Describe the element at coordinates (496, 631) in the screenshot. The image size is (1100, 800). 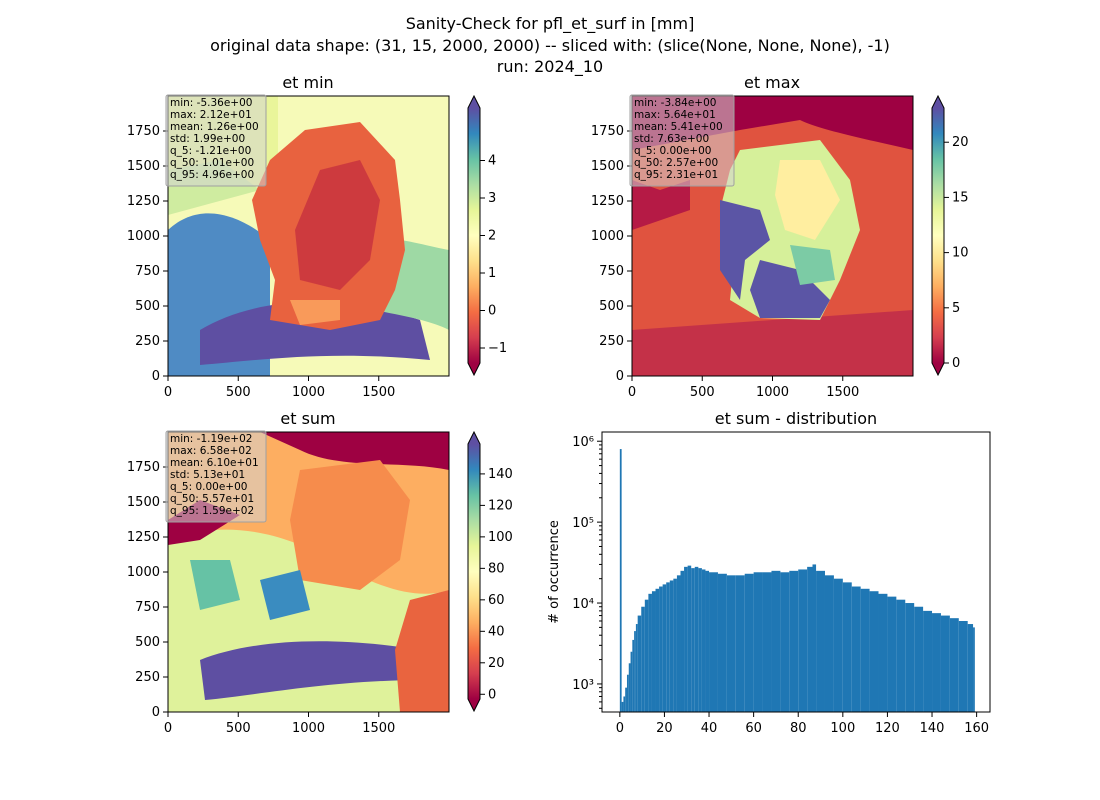
I see `colorbar-tick-label: 40` at that location.